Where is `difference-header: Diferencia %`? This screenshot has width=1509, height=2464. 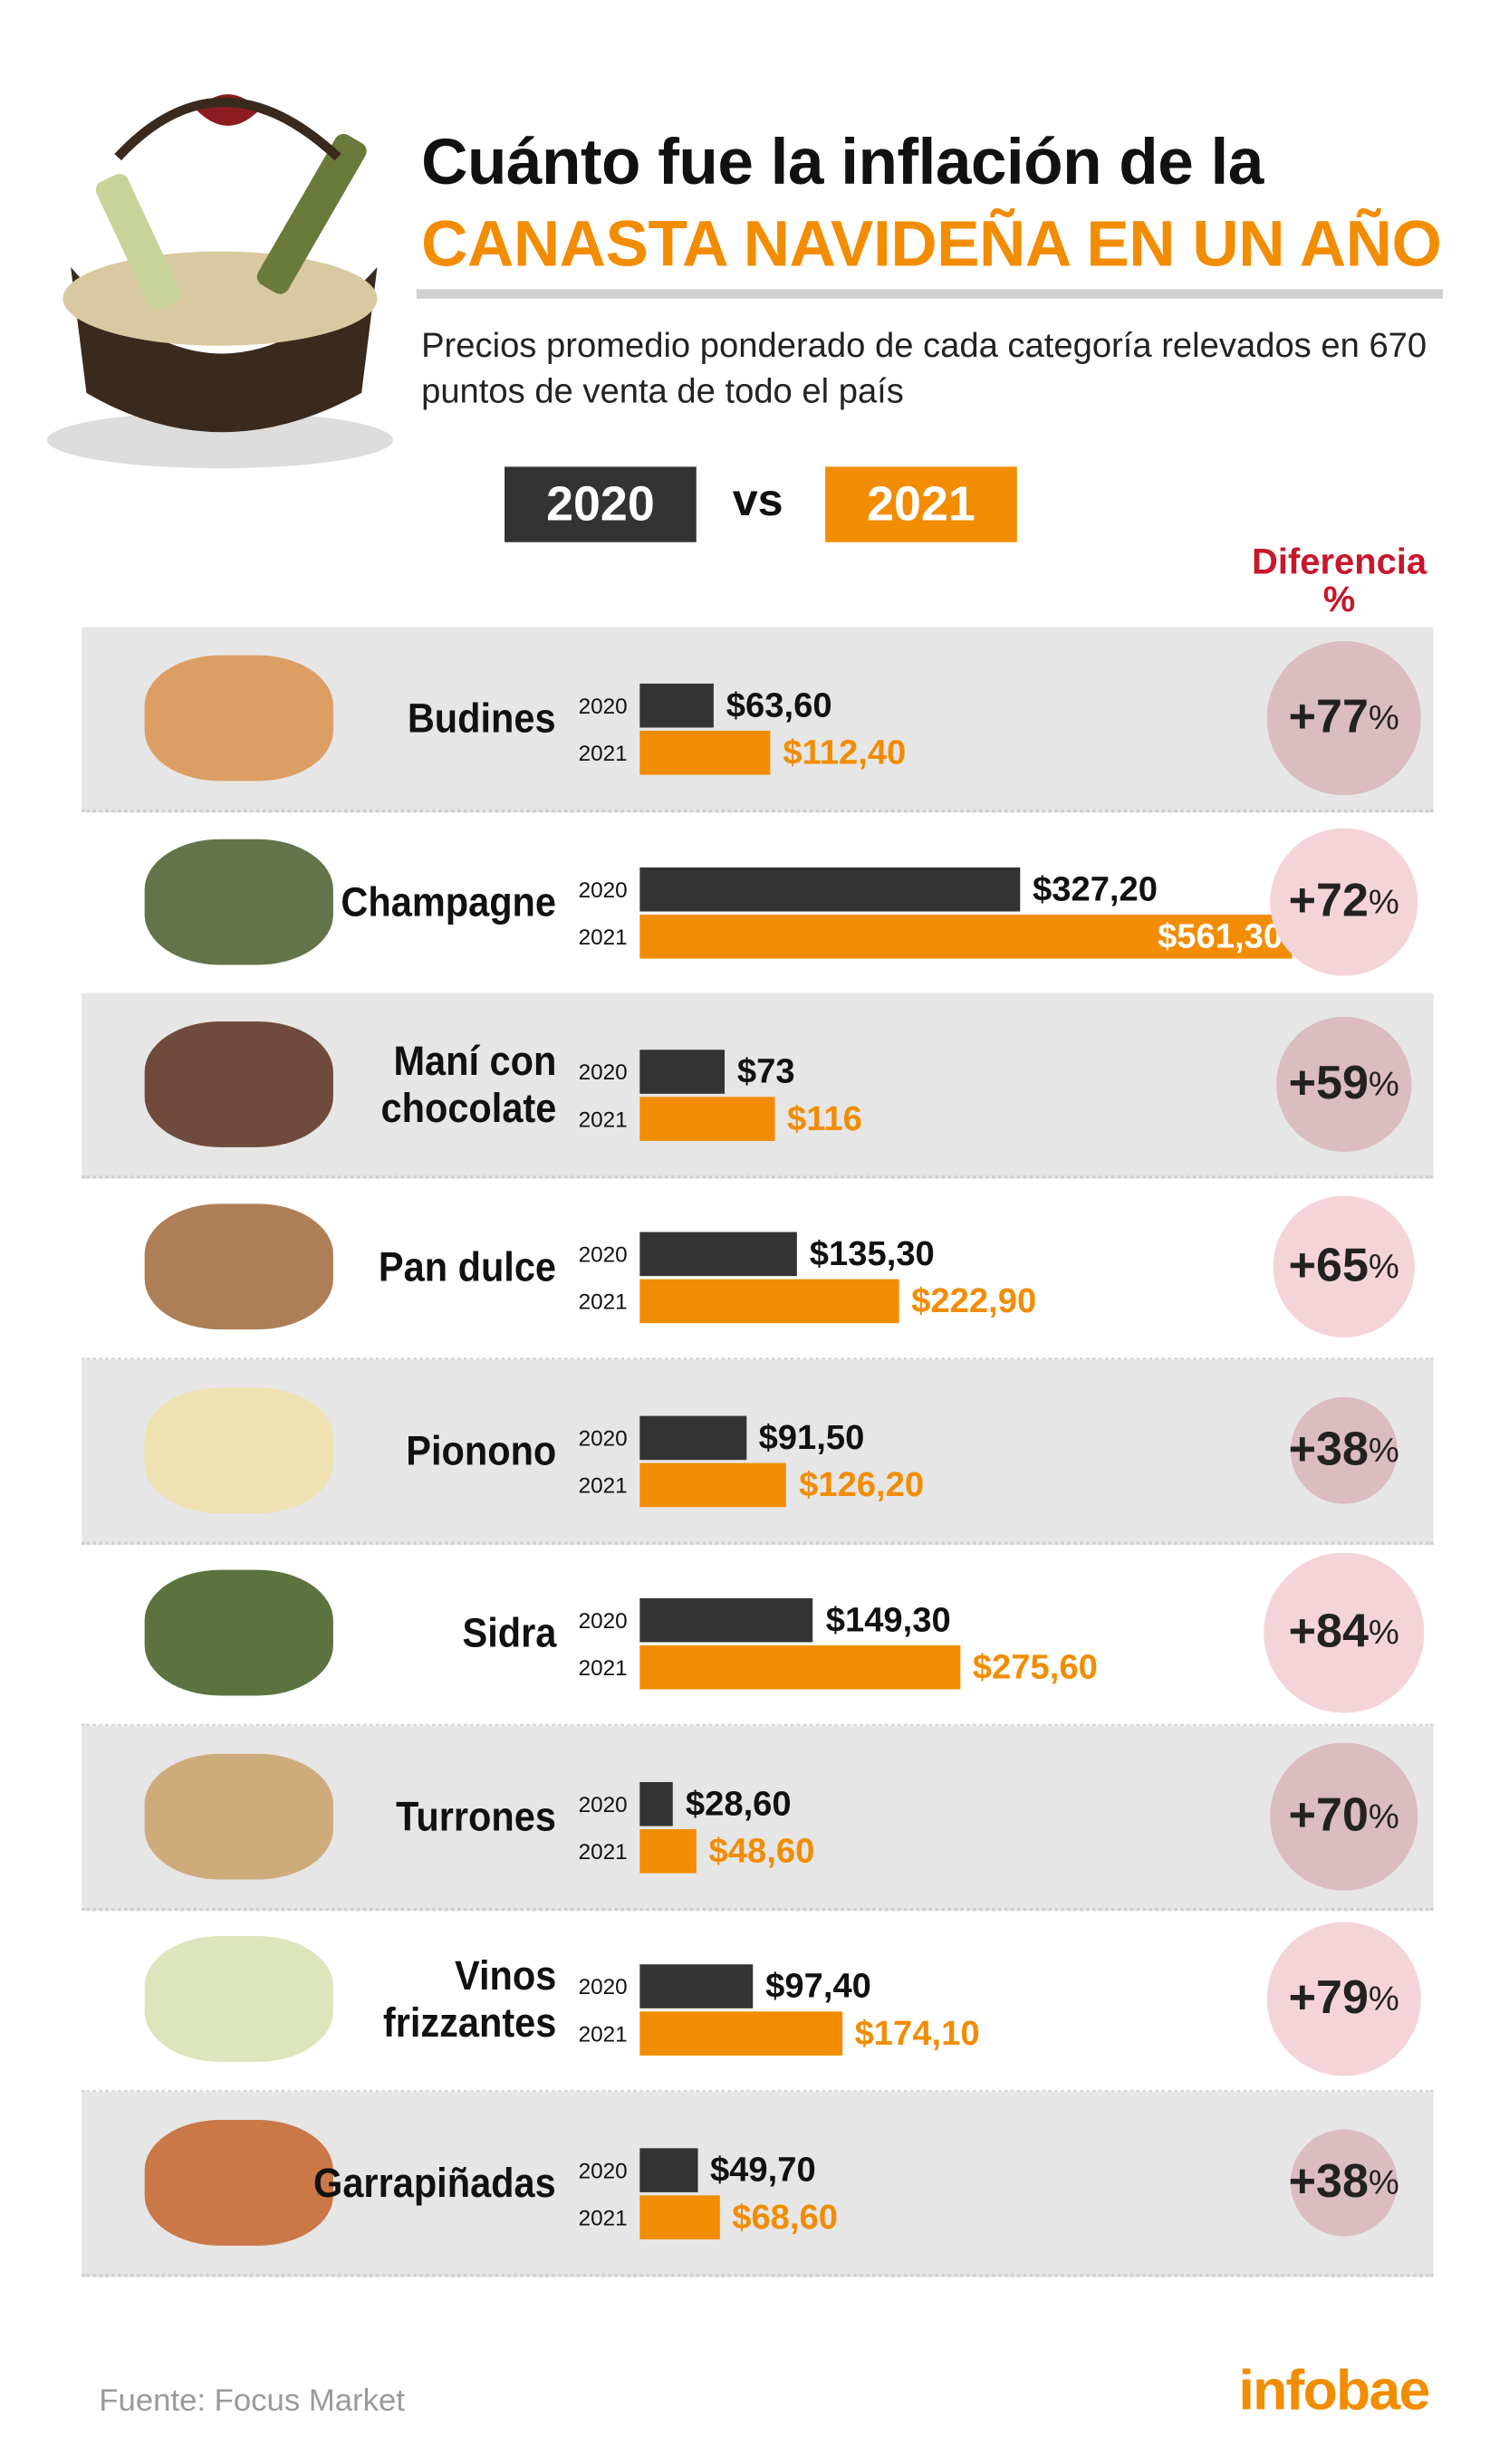
difference-header: Diferencia % is located at coordinates (1339, 580).